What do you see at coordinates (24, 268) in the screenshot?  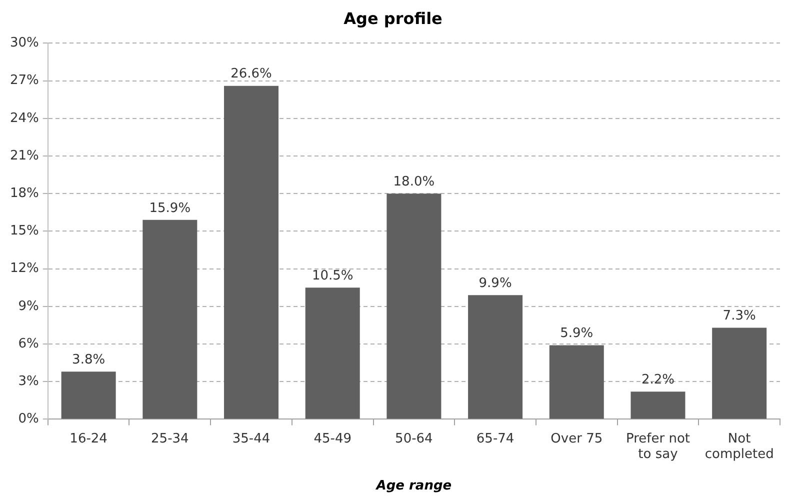 I see `y-tick-label: 12%` at bounding box center [24, 268].